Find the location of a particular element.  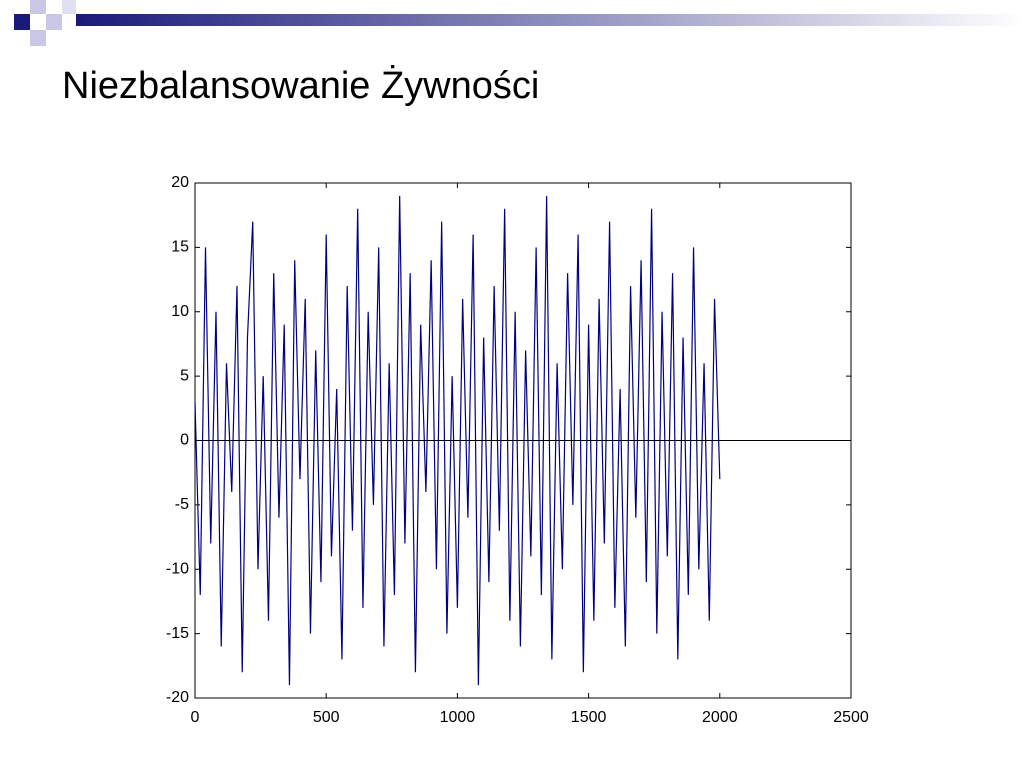

y-tick-label: 15 is located at coordinates (180, 247).